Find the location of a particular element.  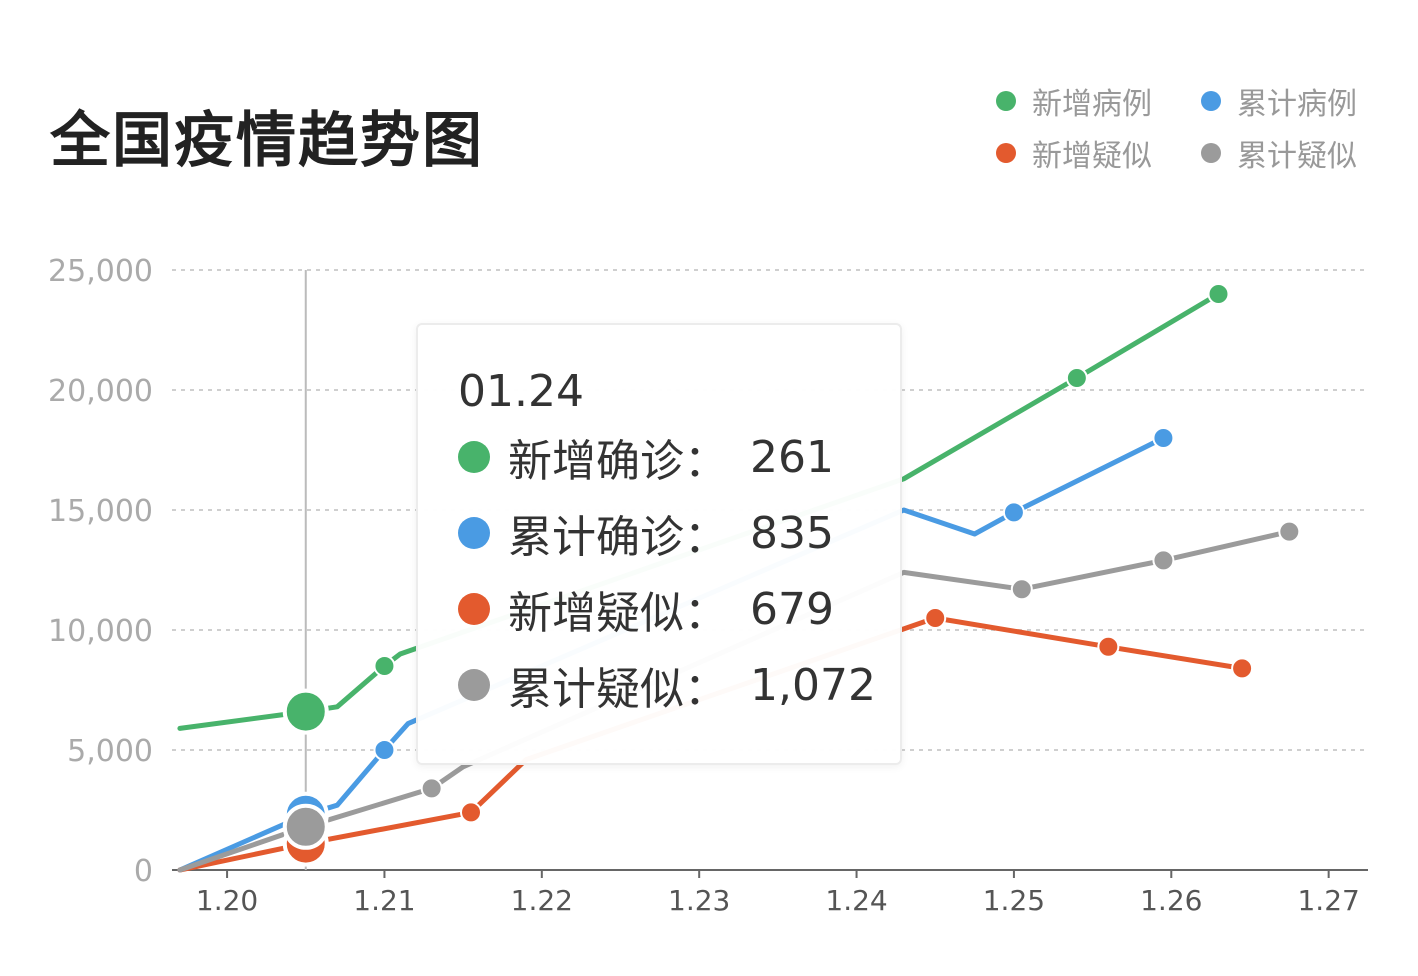

y-tick-label: 10,000 is located at coordinates (100, 631).